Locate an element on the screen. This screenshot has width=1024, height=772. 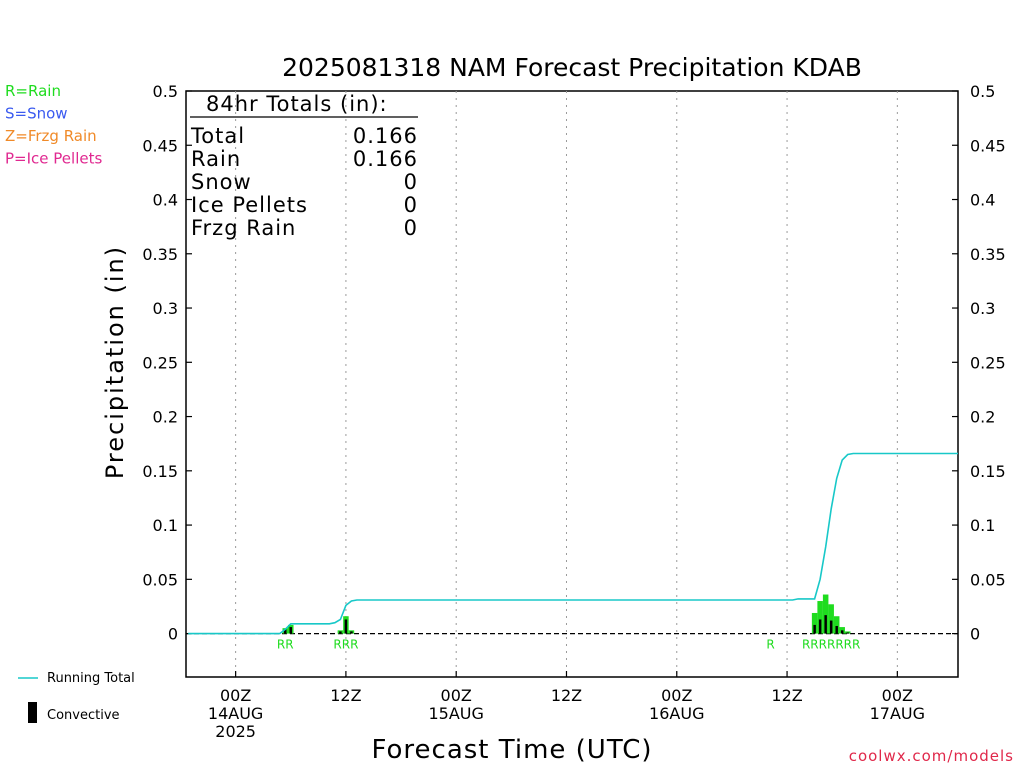
totals-row-label: Ice Pellets is located at coordinates (249, 205).